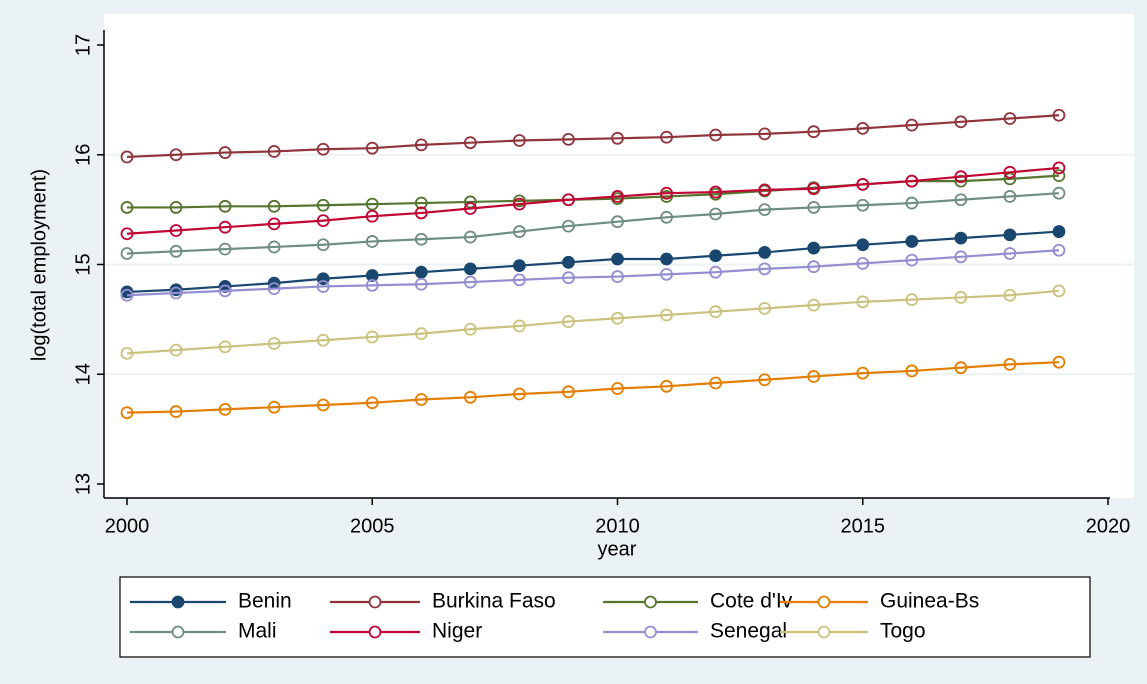 The image size is (1147, 684). I want to click on legend-label: Benin, so click(265, 601).